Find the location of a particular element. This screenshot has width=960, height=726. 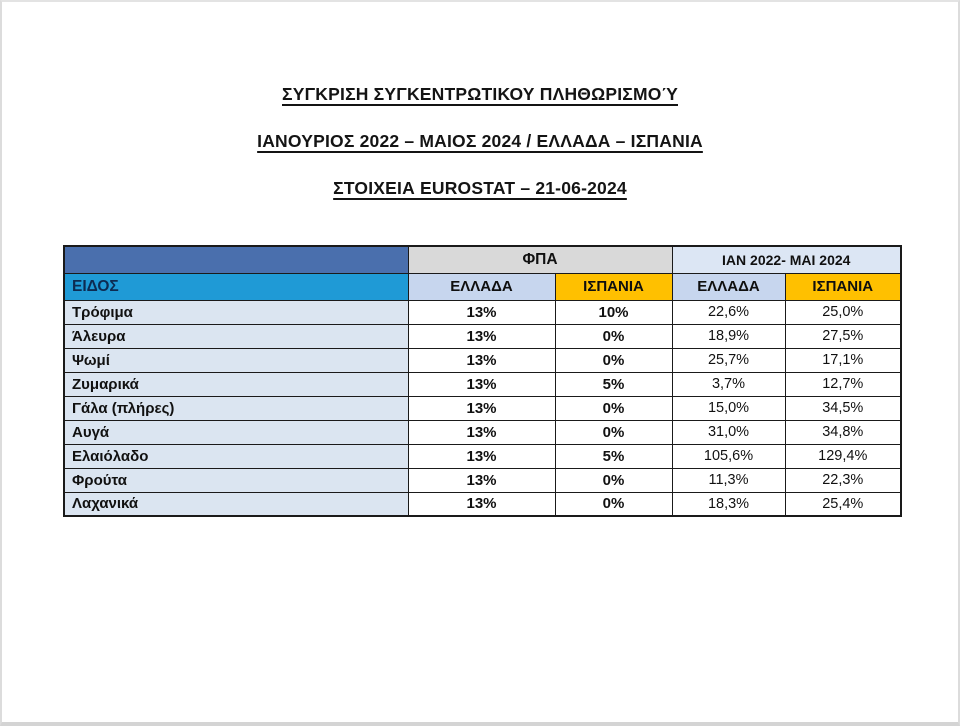

inflation-greece-cell: 31,0% is located at coordinates (728, 432).